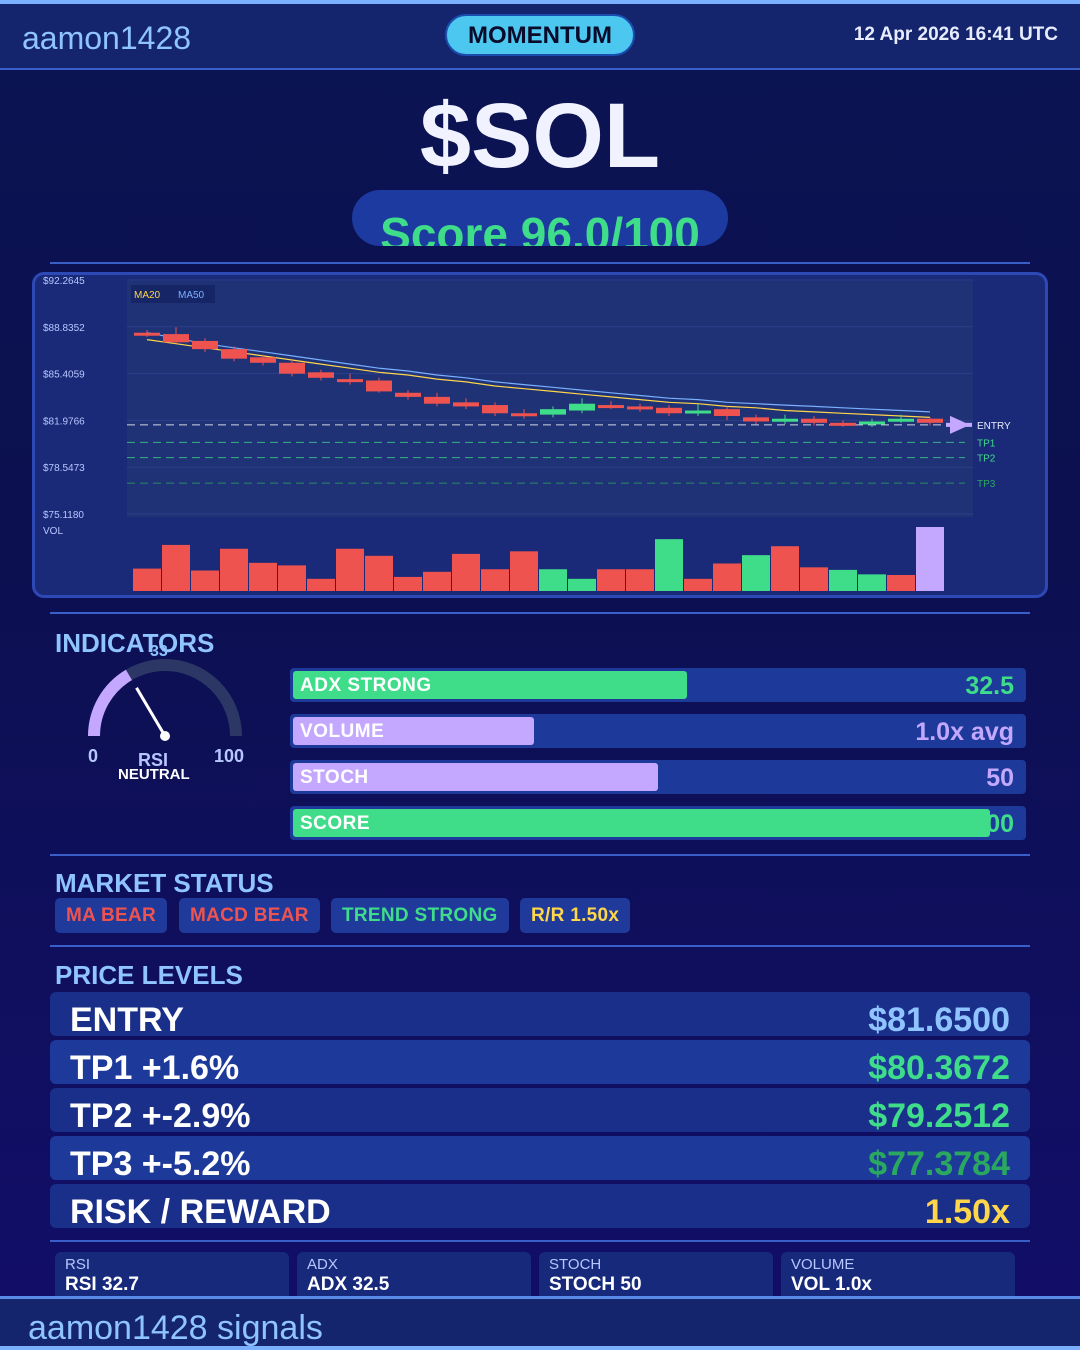  I want to click on volume-bar-value: 1.0x avg, so click(964, 732).